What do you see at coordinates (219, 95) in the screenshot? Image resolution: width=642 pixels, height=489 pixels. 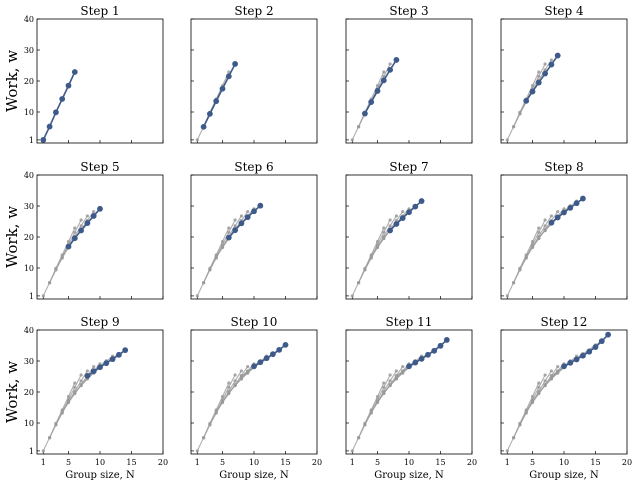 I see `current-series-line` at bounding box center [219, 95].